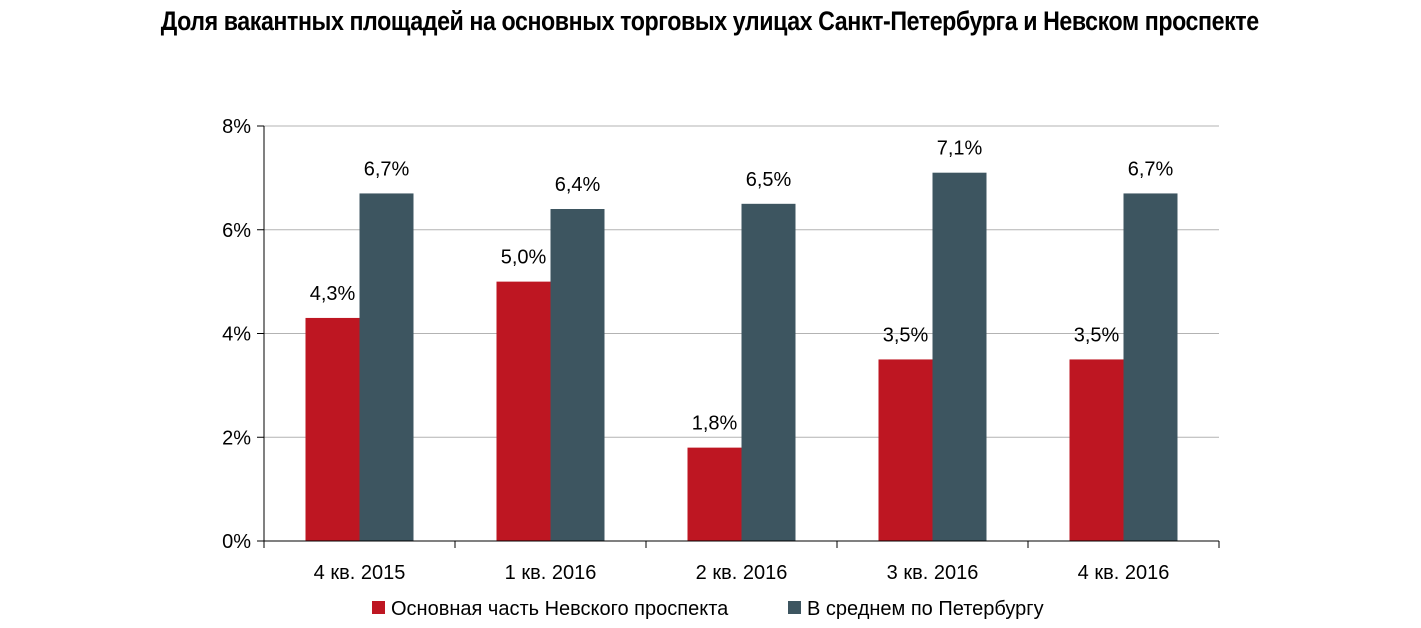  What do you see at coordinates (236, 127) in the screenshot?
I see `y-tick-label: 8%` at bounding box center [236, 127].